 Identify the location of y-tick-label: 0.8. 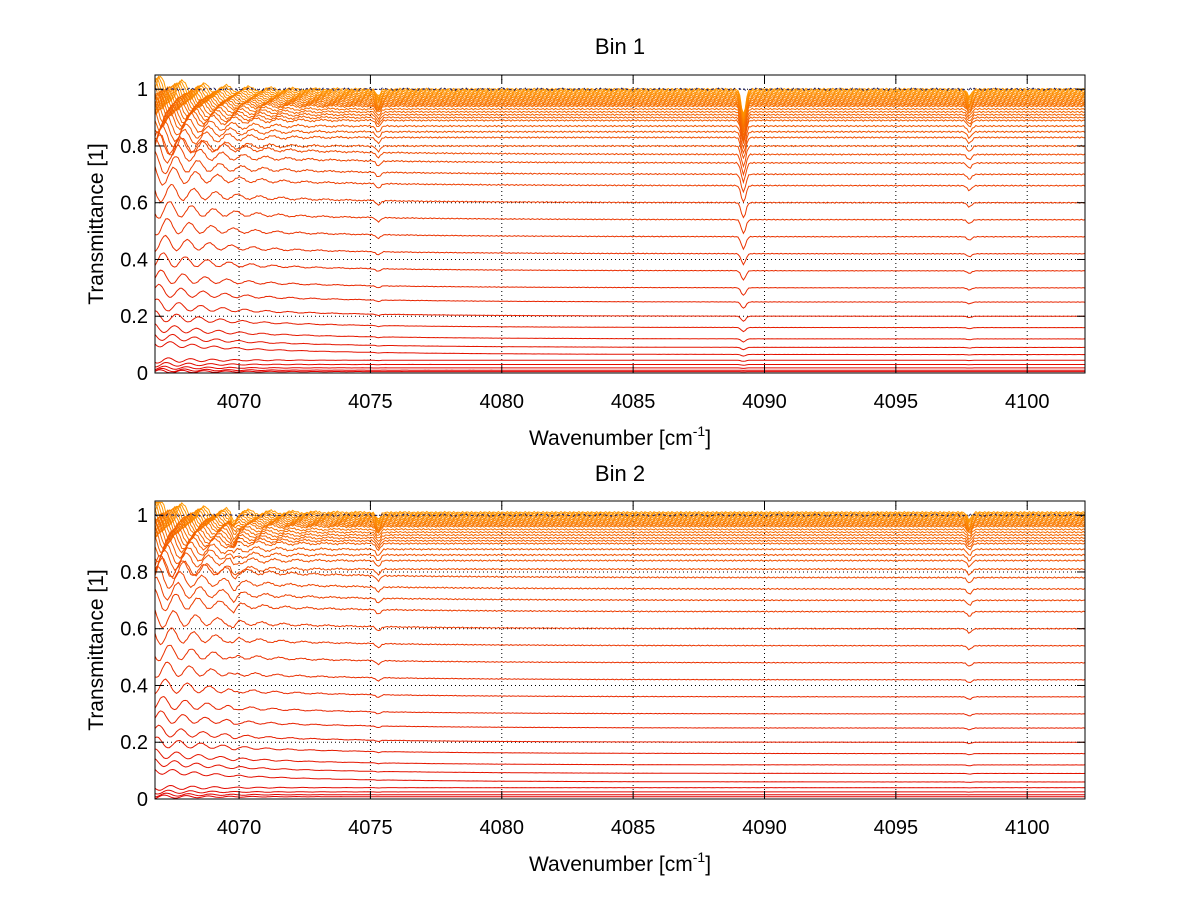
(134, 573).